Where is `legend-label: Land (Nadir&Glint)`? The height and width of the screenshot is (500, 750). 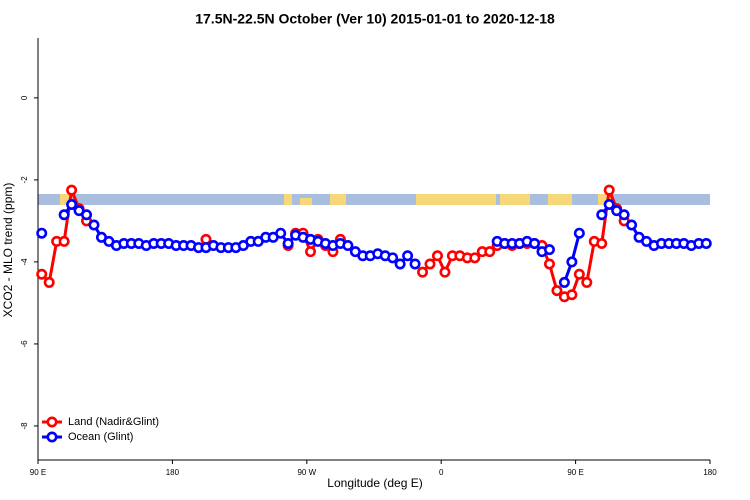
legend-label: Land (Nadir&Glint) is located at coordinates (113, 422).